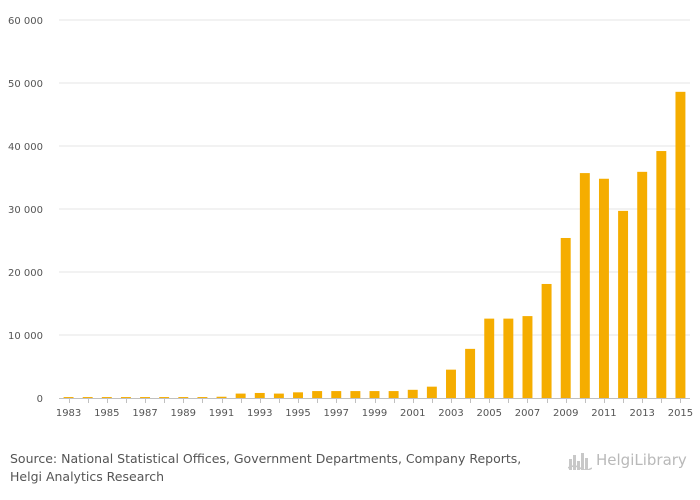  What do you see at coordinates (641, 460) in the screenshot?
I see `logo-text: HelgiLibrary` at bounding box center [641, 460].